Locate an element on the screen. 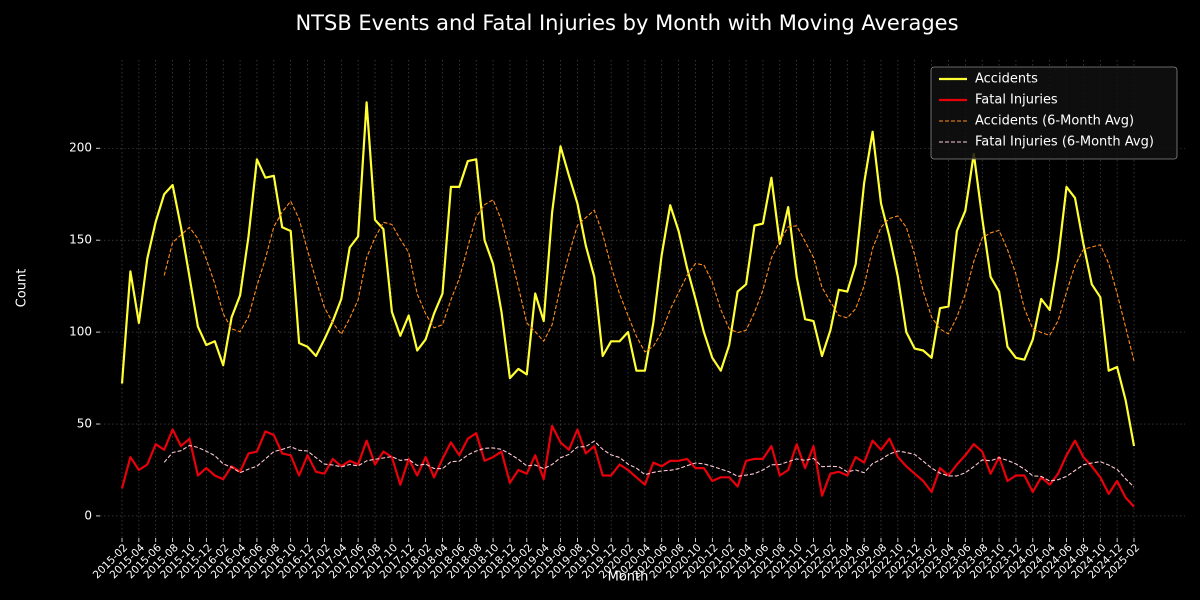 The image size is (1200, 600). y-tick-label: 150 is located at coordinates (80, 240).